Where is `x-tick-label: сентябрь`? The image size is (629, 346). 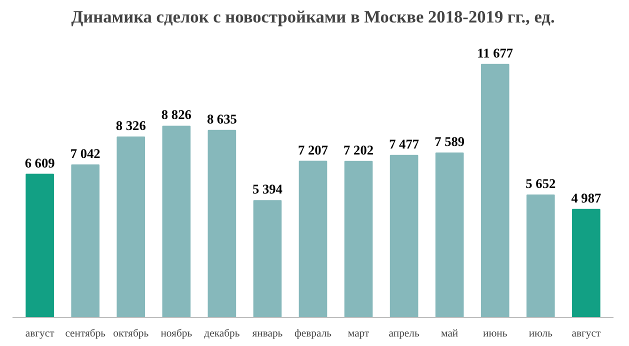
x-tick-label: сентябрь is located at coordinates (85, 334).